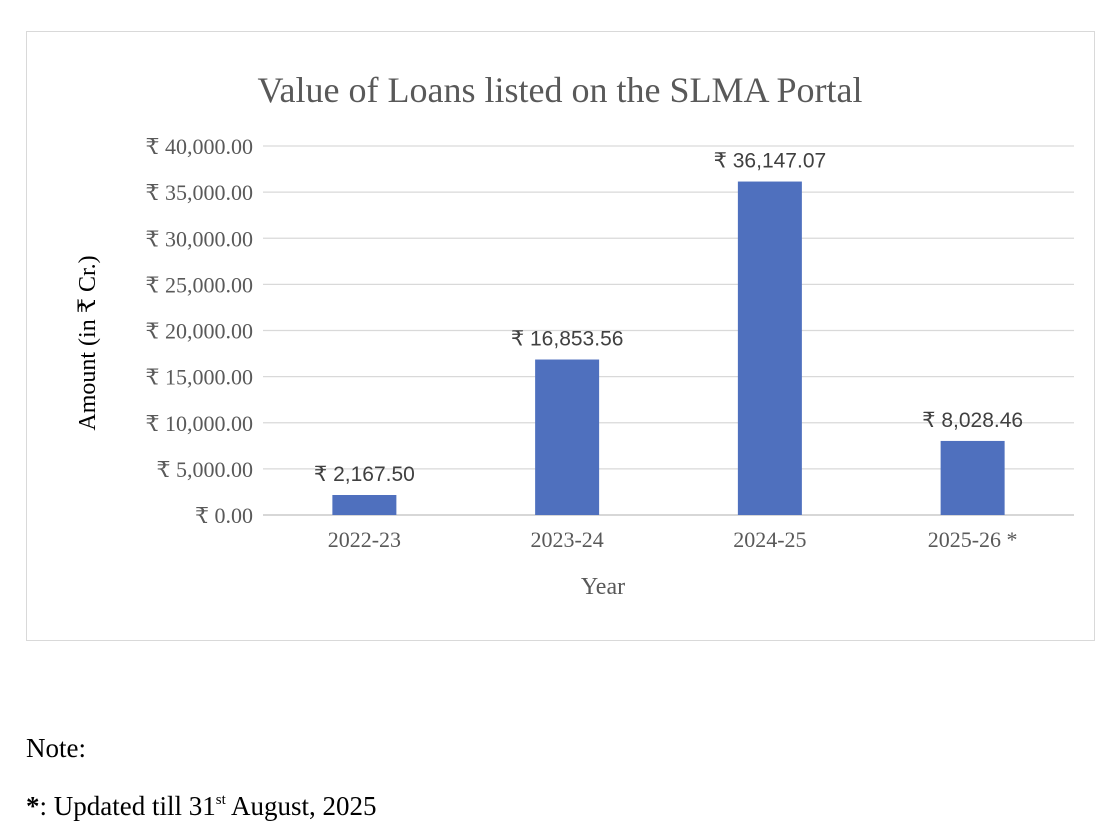  I want to click on x-tick-label: 2022-23, so click(364, 539).